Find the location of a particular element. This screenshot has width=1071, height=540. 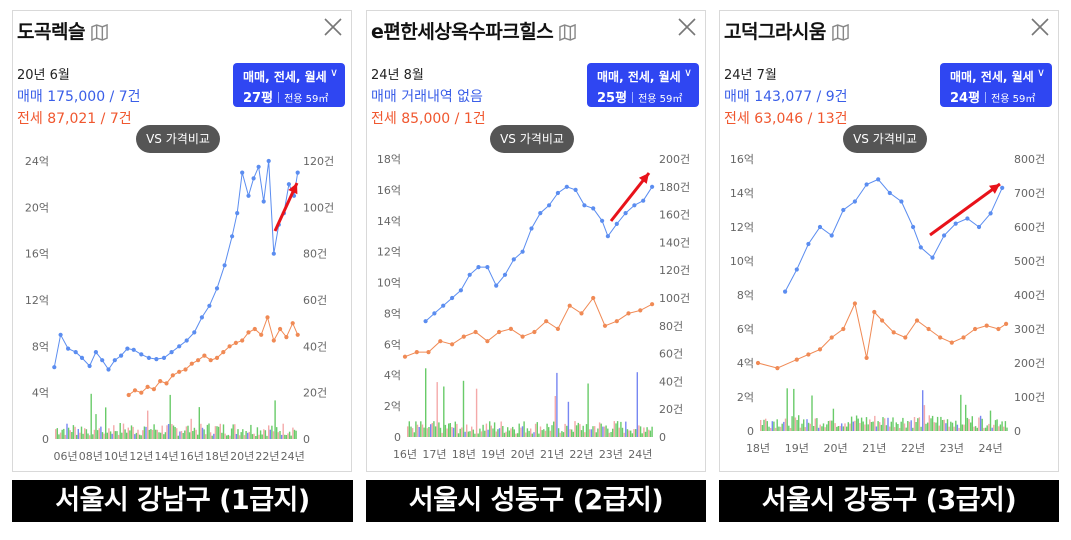

trade-type-filter-button: 매매, 전세, 월세 ∨ 25평 전용 59㎡ is located at coordinates (643, 85).